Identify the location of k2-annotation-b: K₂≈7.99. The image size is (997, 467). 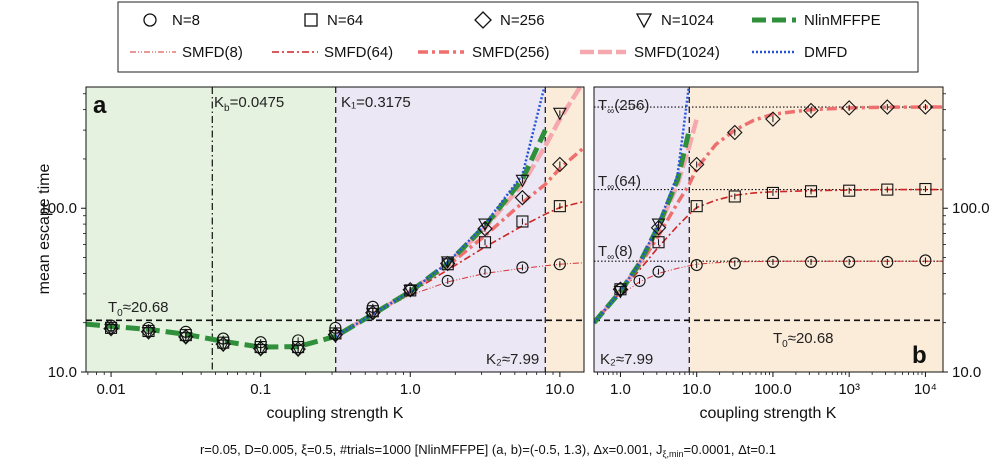
(626, 359).